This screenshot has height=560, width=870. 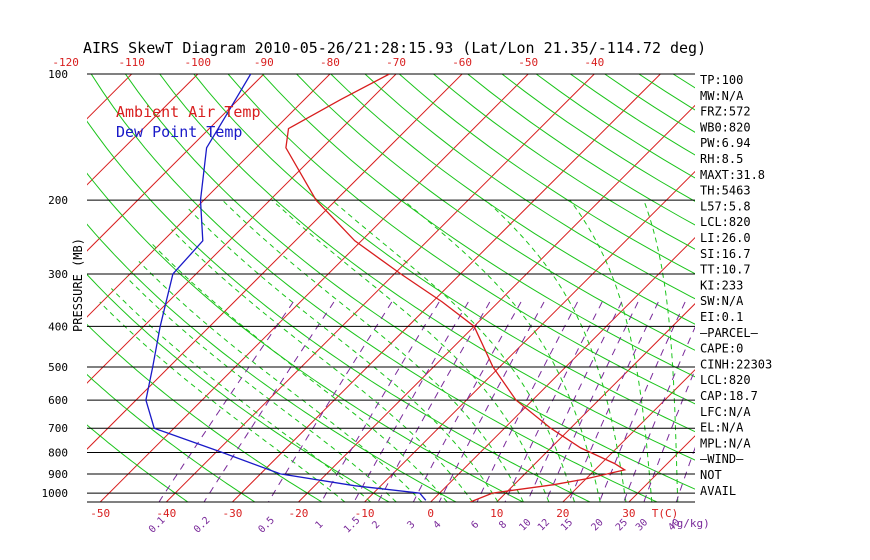 What do you see at coordinates (462, 62) in the screenshot?
I see `top-temperature-tick-label: -60` at bounding box center [462, 62].